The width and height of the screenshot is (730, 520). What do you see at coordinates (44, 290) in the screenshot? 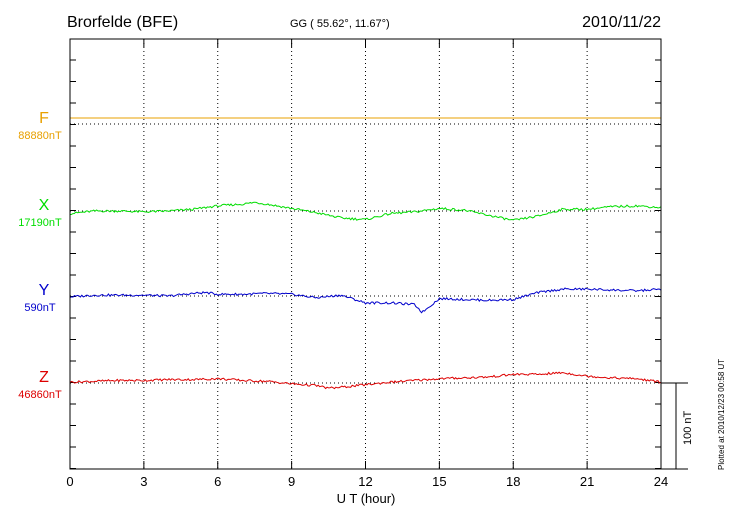
I see `series-name-y: Y` at bounding box center [44, 290].